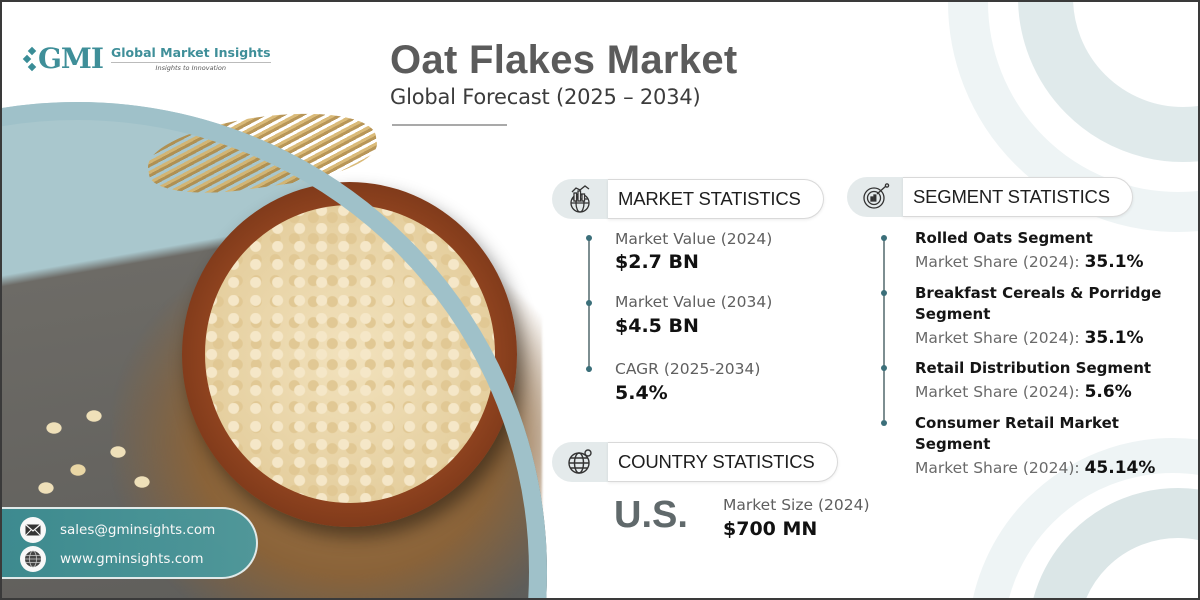  What do you see at coordinates (580, 462) in the screenshot?
I see `globe-pin-icon` at bounding box center [580, 462].